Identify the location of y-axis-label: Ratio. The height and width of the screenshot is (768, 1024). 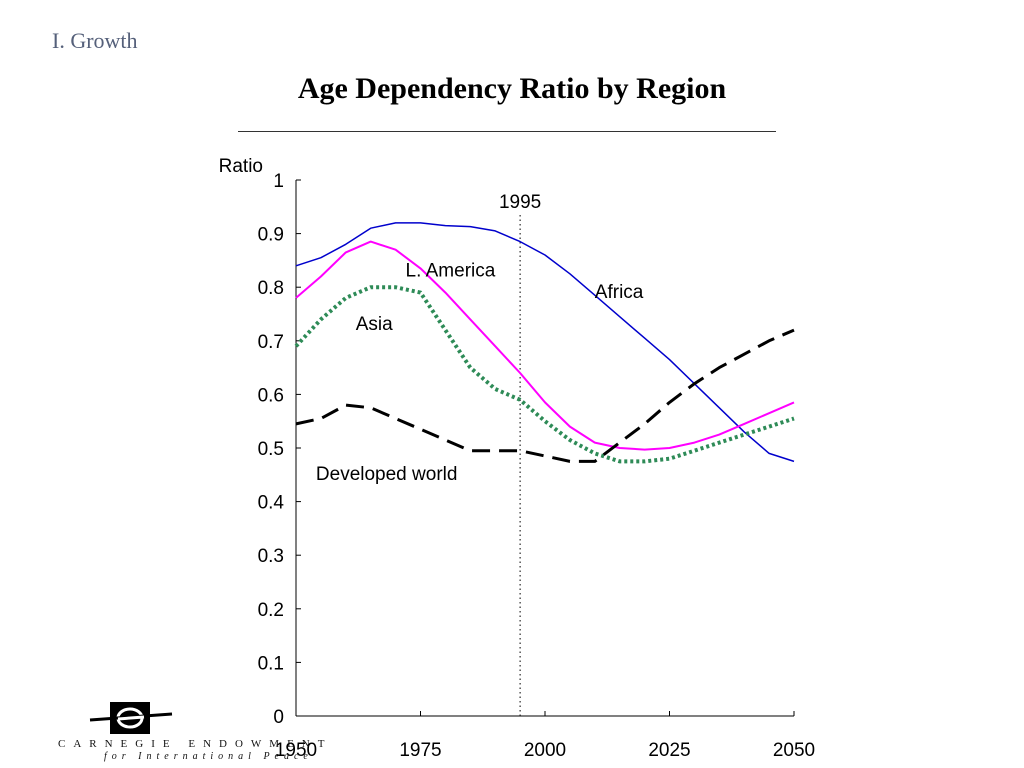
(241, 166).